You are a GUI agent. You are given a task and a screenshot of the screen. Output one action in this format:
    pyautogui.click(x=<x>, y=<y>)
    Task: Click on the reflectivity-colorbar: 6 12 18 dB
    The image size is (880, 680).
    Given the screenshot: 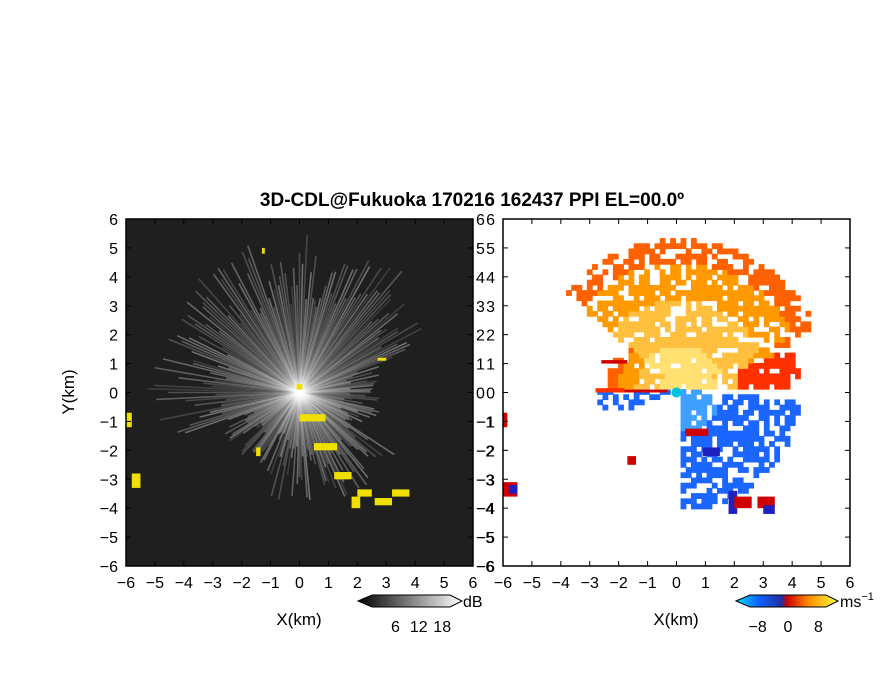 What is the action you would take?
    pyautogui.click(x=419, y=615)
    